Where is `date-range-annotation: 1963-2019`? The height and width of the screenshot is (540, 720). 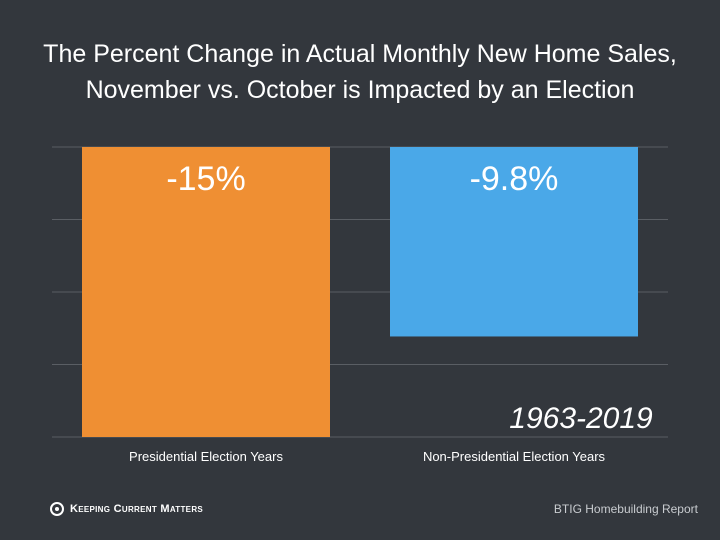 date-range-annotation: 1963-2019 is located at coordinates (581, 418).